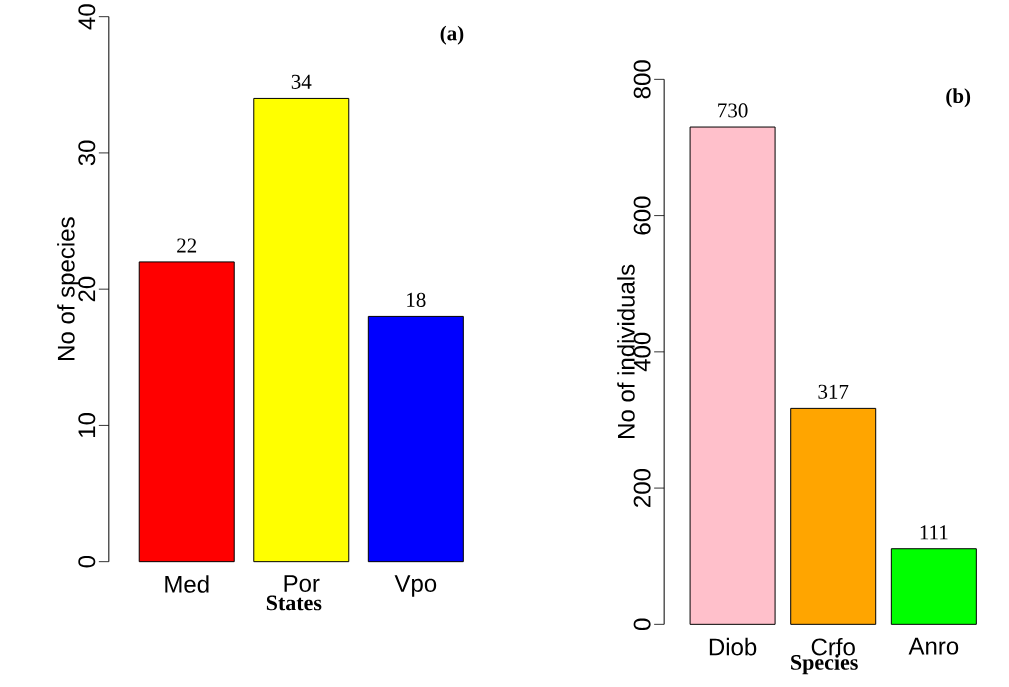 The image size is (1009, 687). I want to click on data-label: 22, so click(187, 245).